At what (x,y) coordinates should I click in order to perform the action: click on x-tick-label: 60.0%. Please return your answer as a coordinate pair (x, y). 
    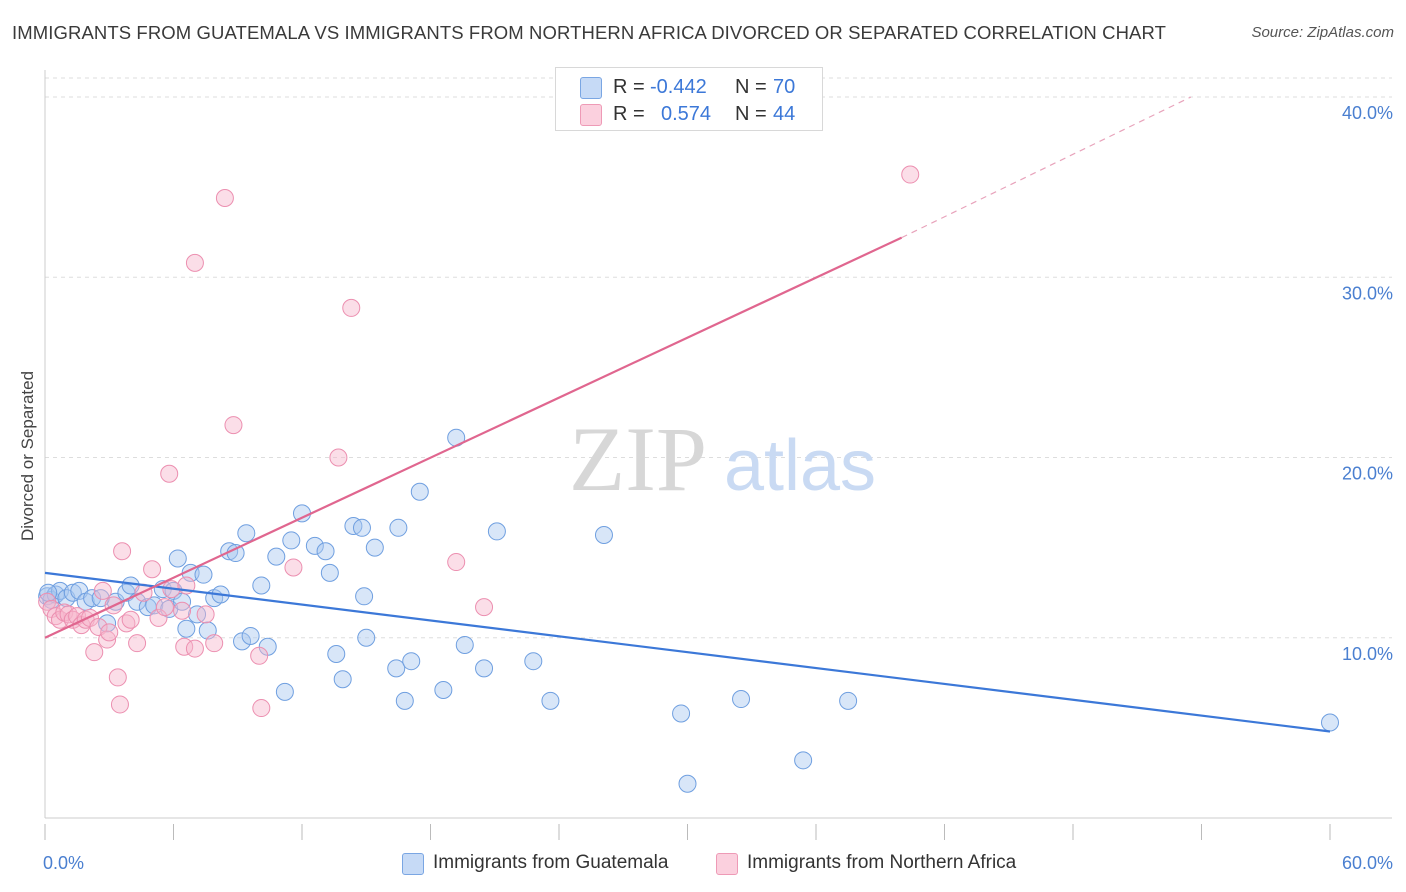
    Looking at the image, I should click on (1367, 863).